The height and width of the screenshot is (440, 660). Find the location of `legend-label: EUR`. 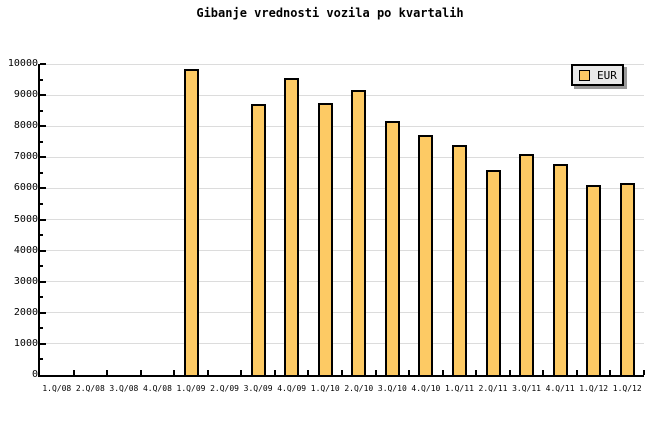

legend-label: EUR is located at coordinates (607, 75).